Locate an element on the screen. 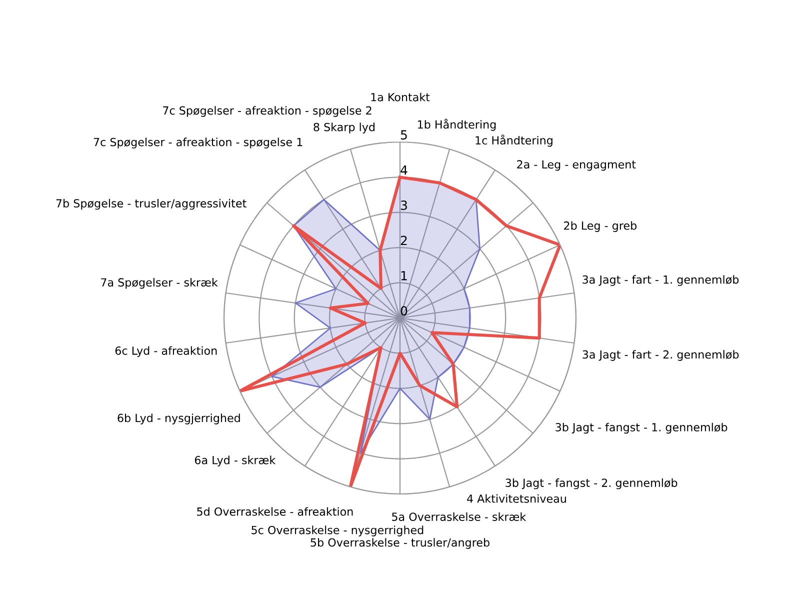  spoke-label: 2b Leg - greb is located at coordinates (600, 226).